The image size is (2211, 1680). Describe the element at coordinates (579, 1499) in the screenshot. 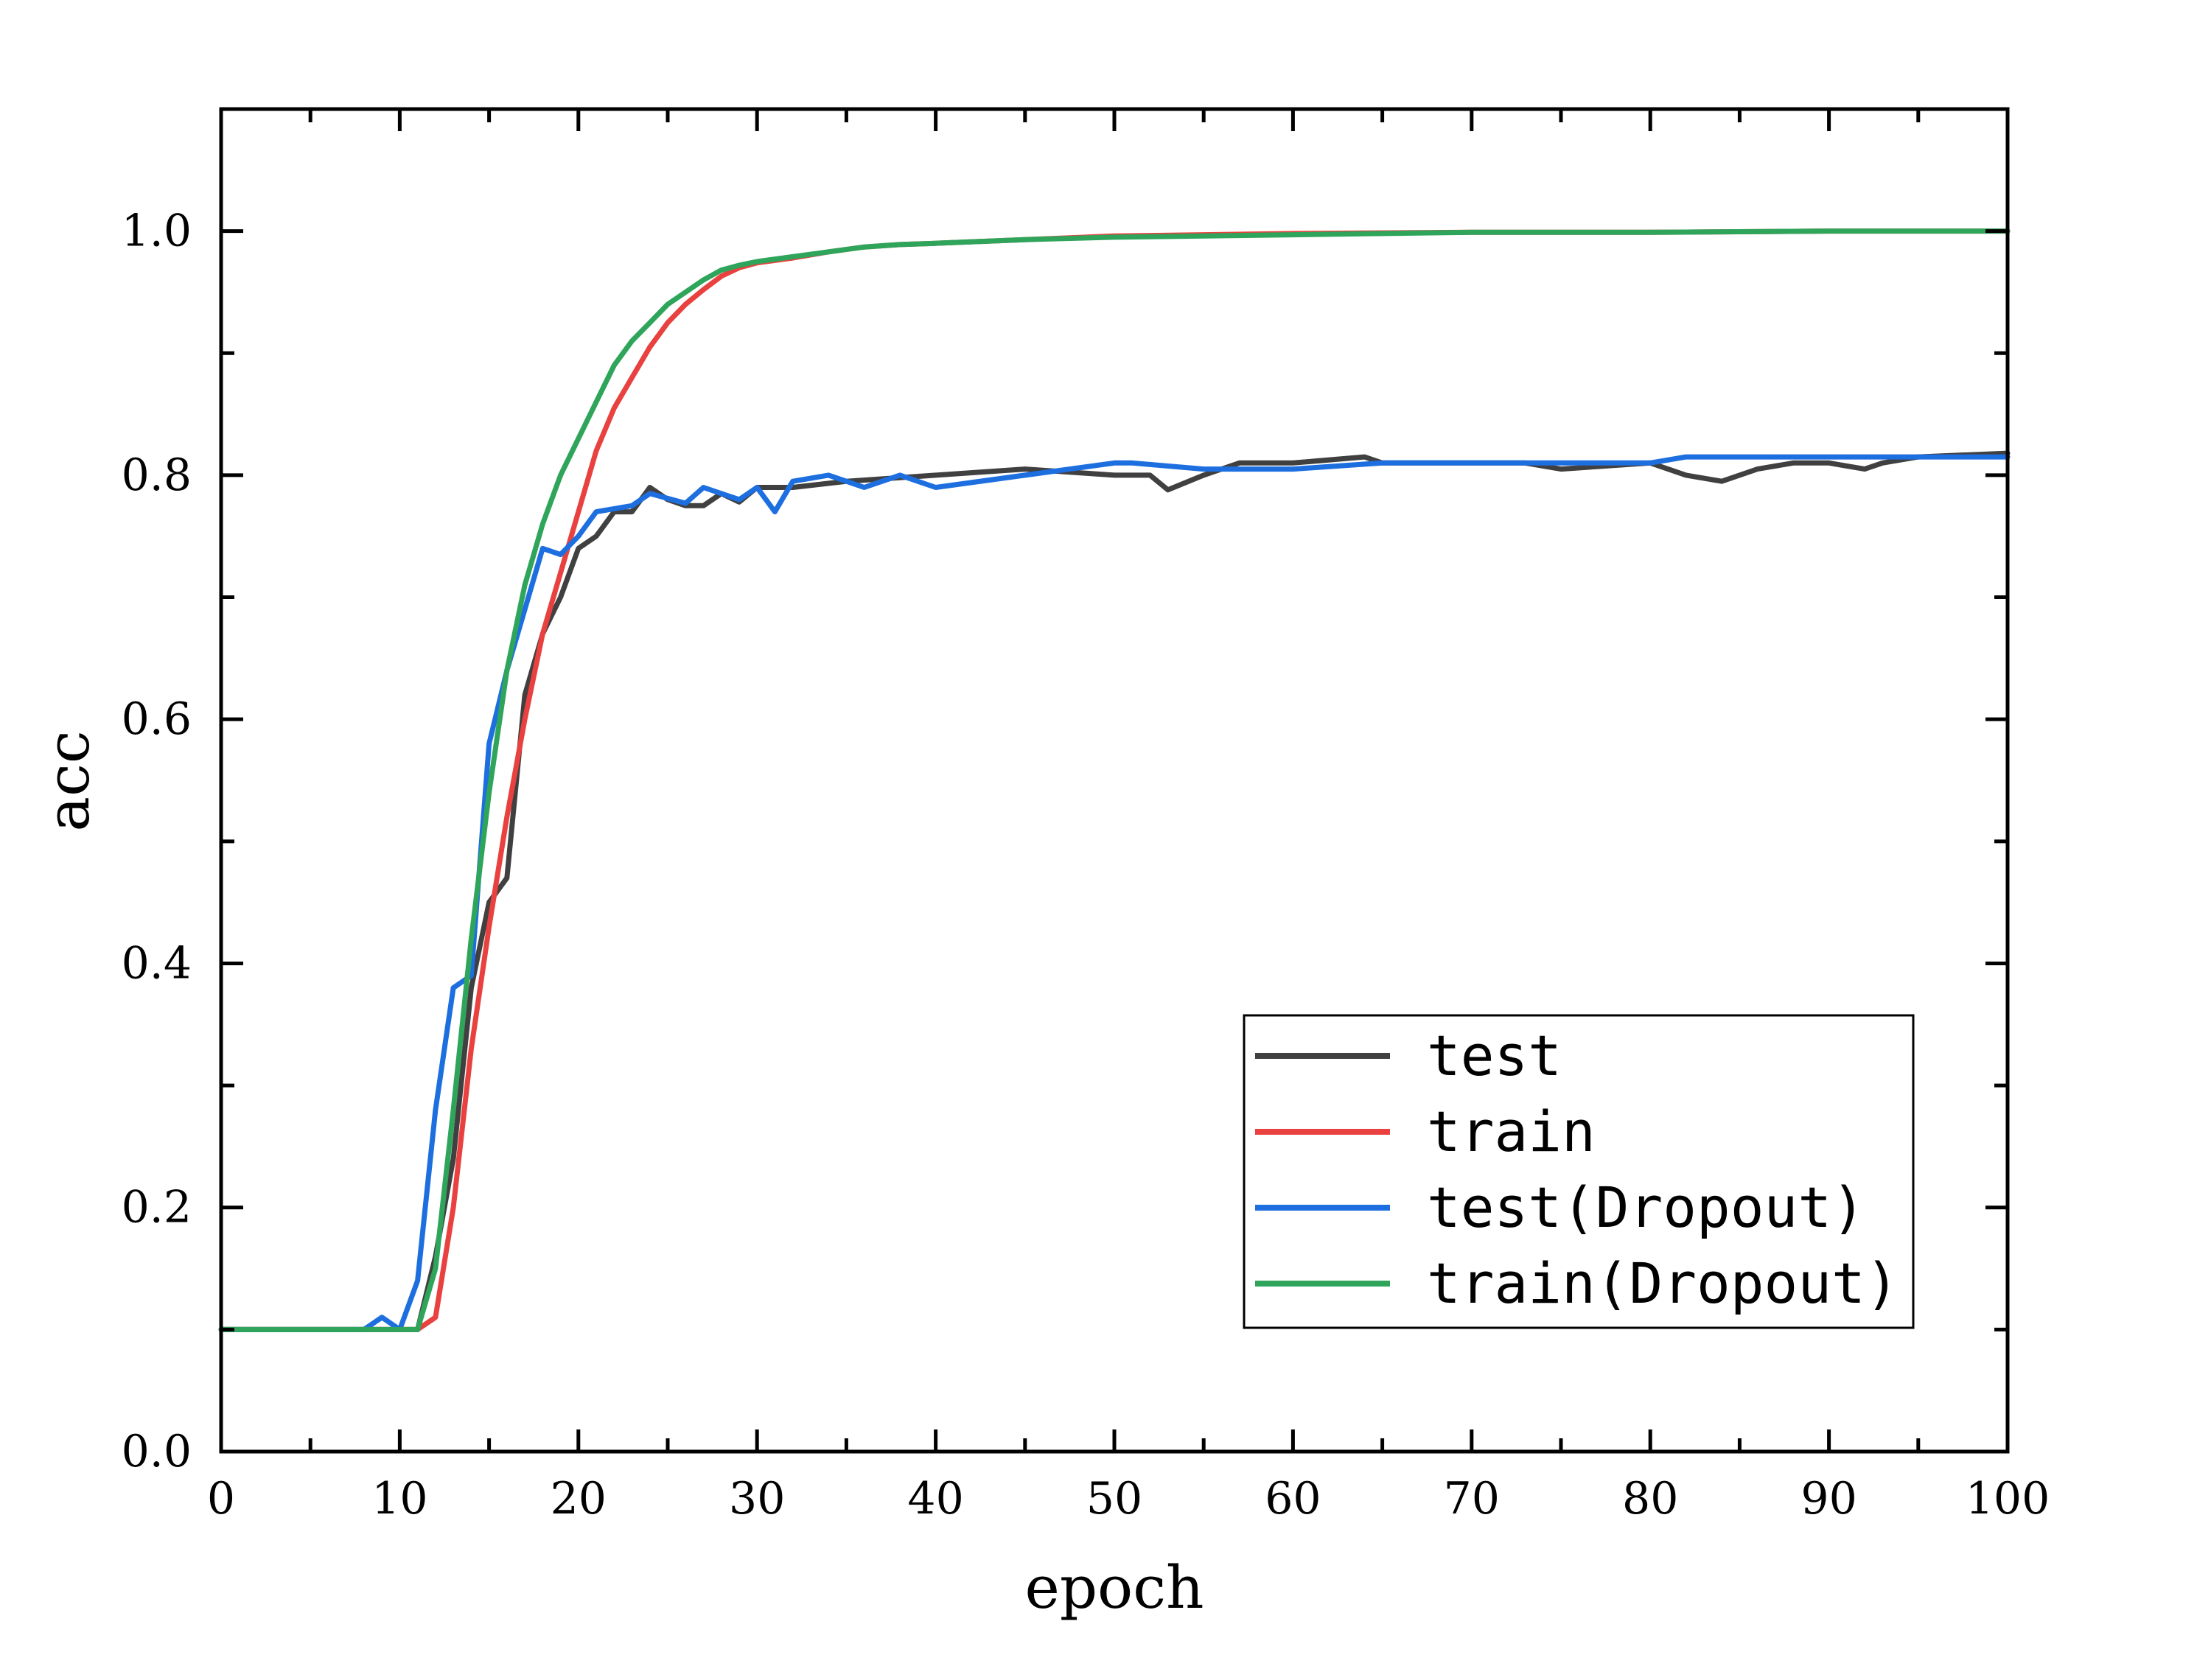

I see `x-tick-label: 20` at that location.